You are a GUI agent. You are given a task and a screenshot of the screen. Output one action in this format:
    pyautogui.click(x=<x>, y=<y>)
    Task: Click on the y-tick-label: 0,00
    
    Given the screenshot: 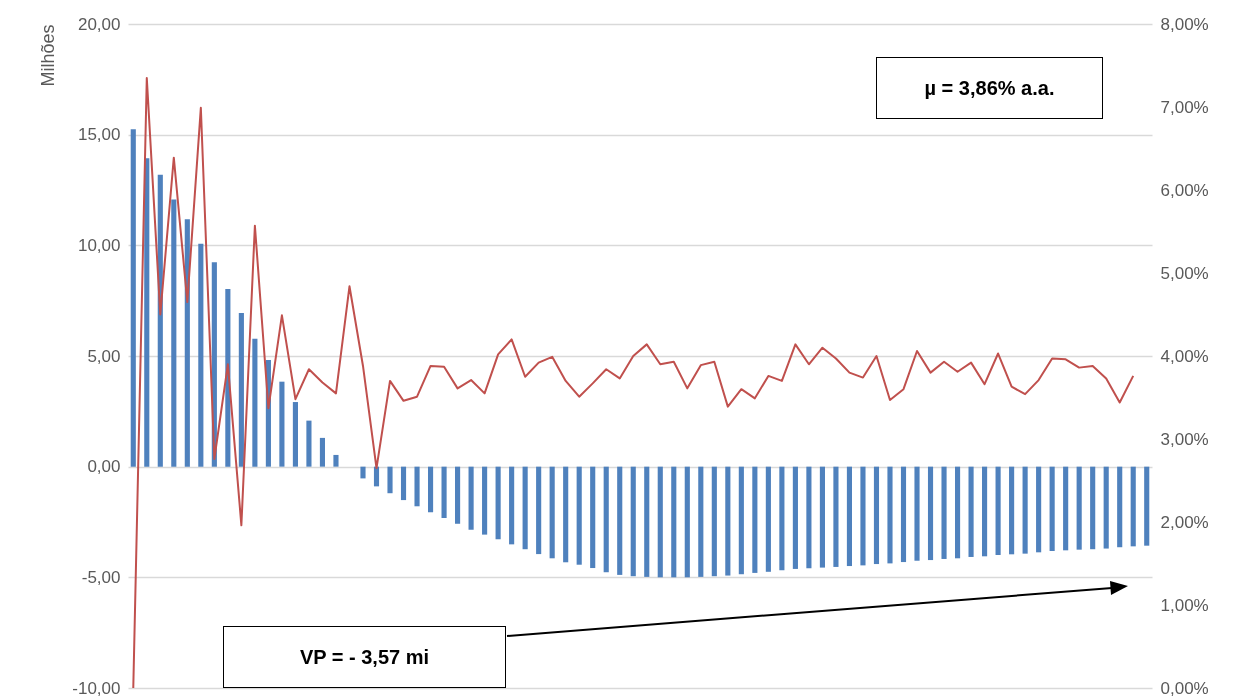 What is the action you would take?
    pyautogui.click(x=104, y=467)
    